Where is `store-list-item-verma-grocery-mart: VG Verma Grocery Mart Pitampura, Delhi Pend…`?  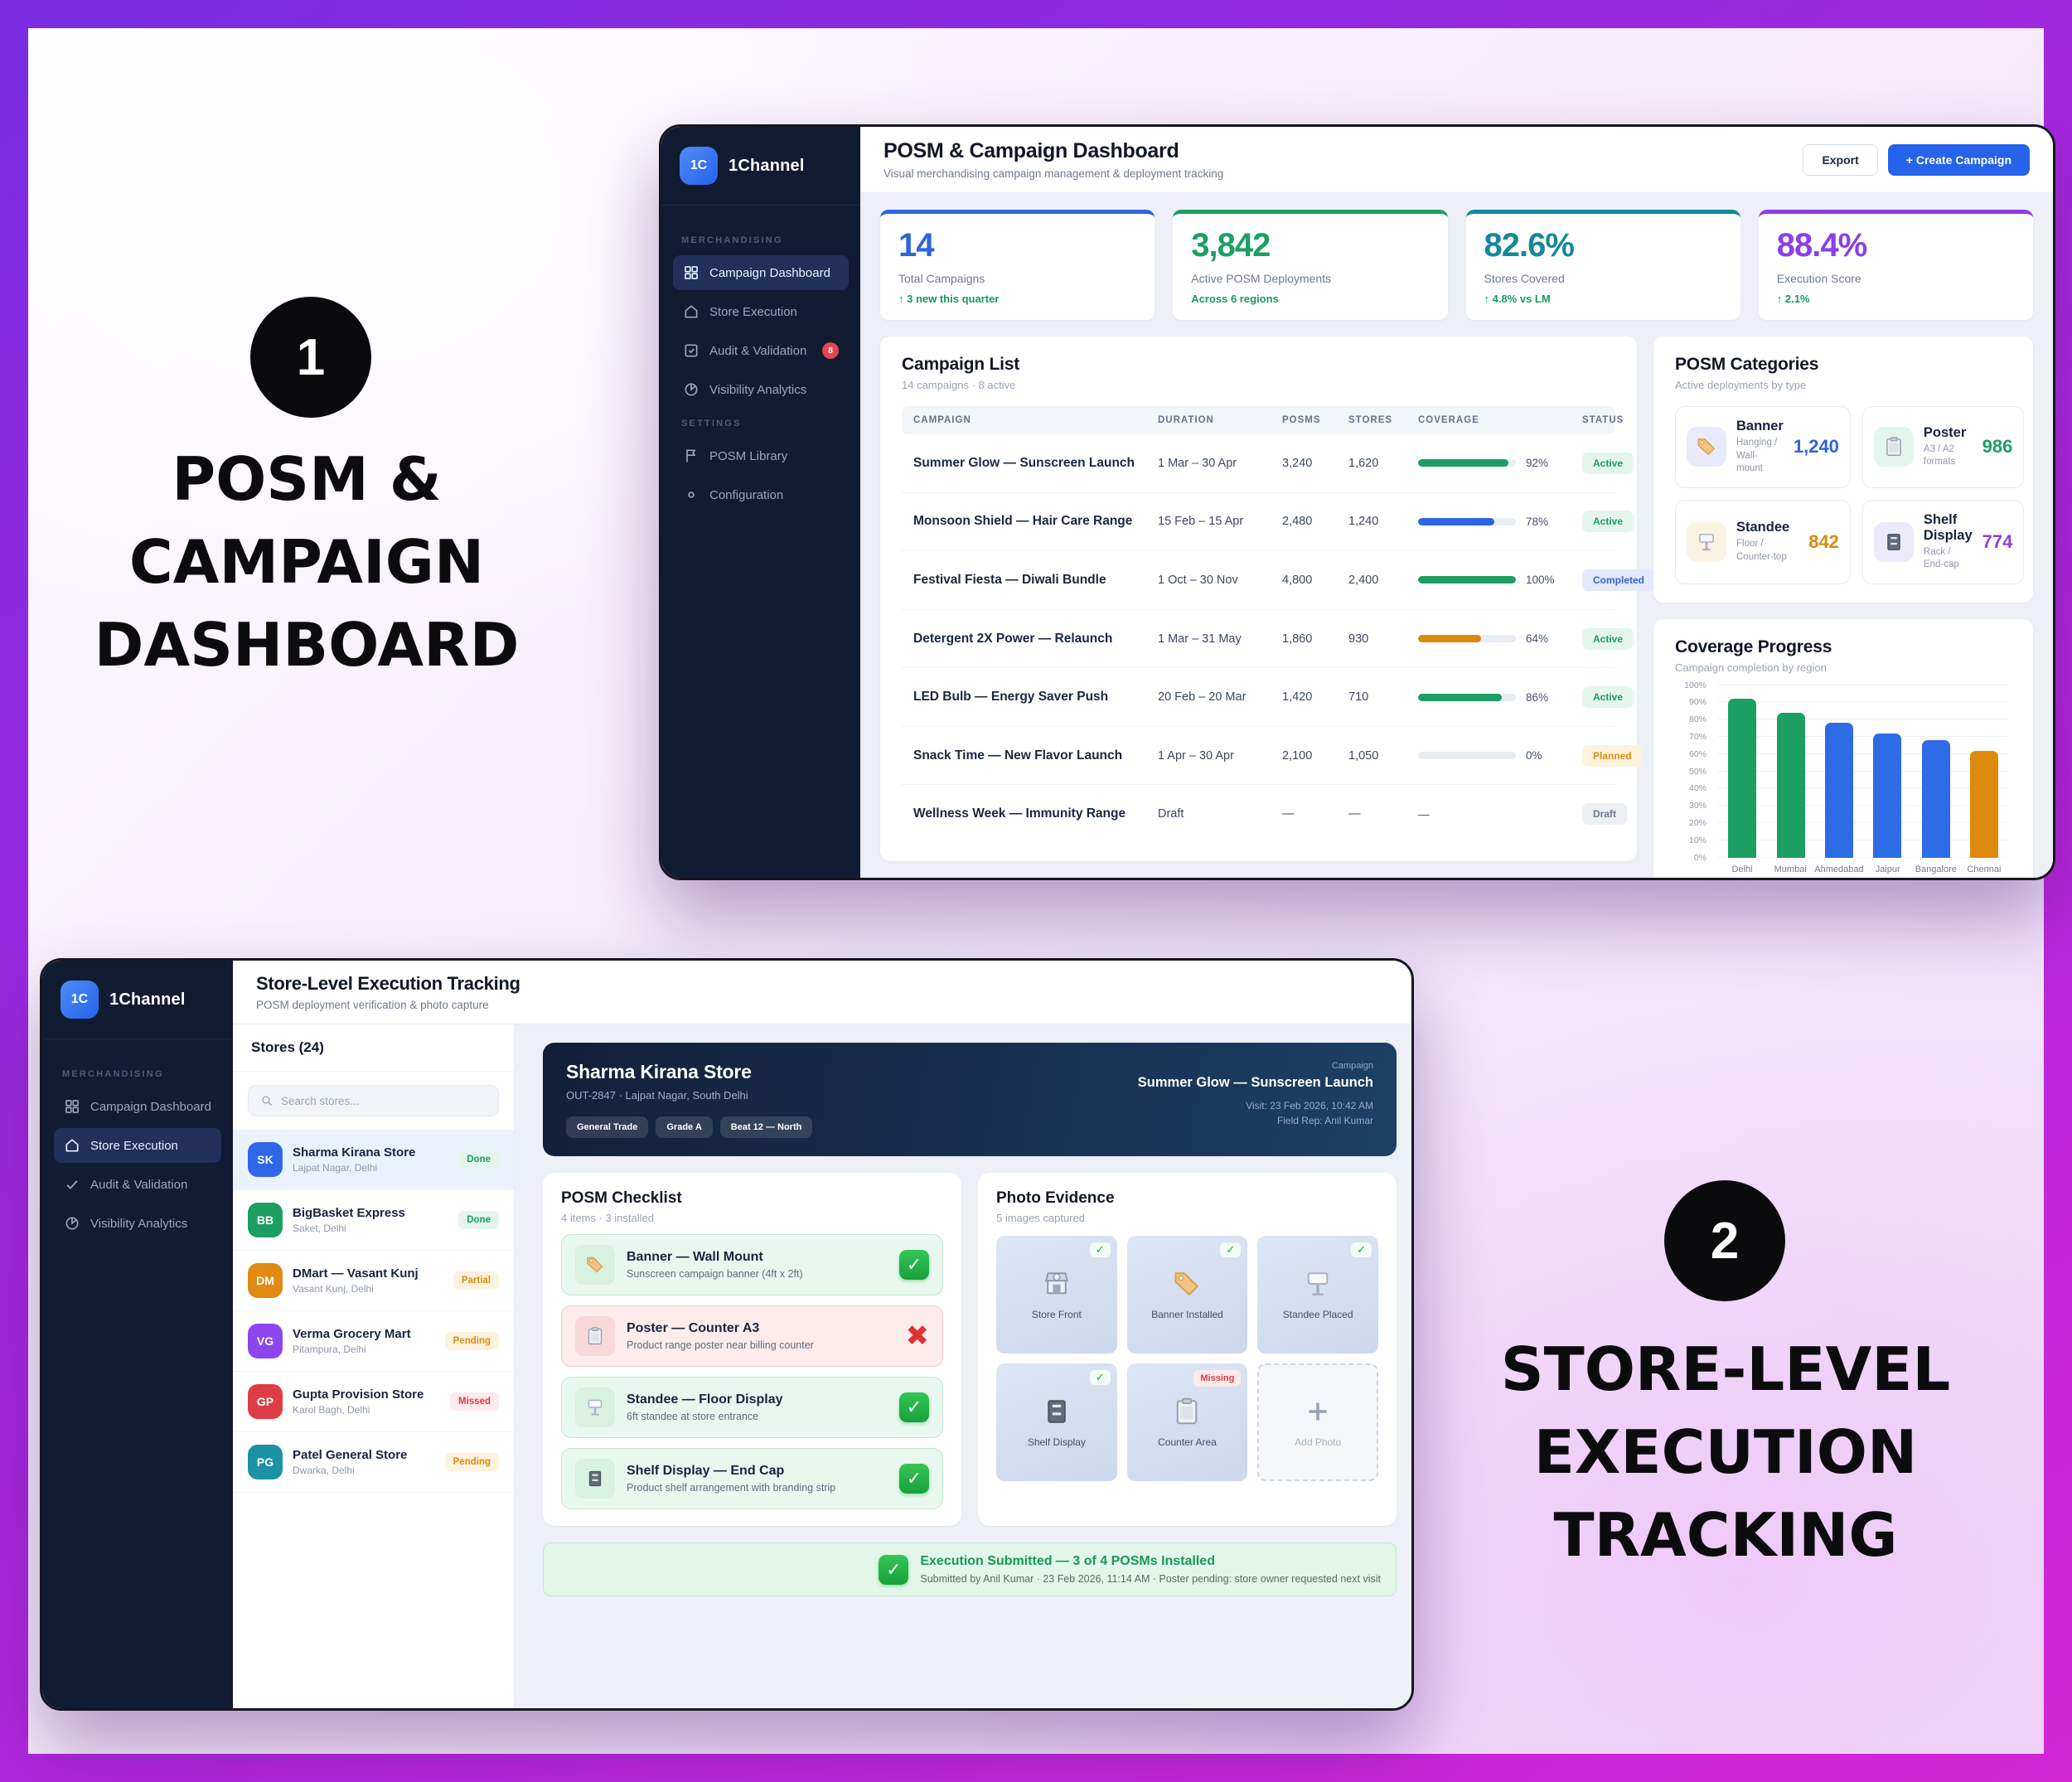
store-list-item-verma-grocery-mart: VG Verma Grocery Mart Pitampura, Delhi Pend… is located at coordinates (373, 1341).